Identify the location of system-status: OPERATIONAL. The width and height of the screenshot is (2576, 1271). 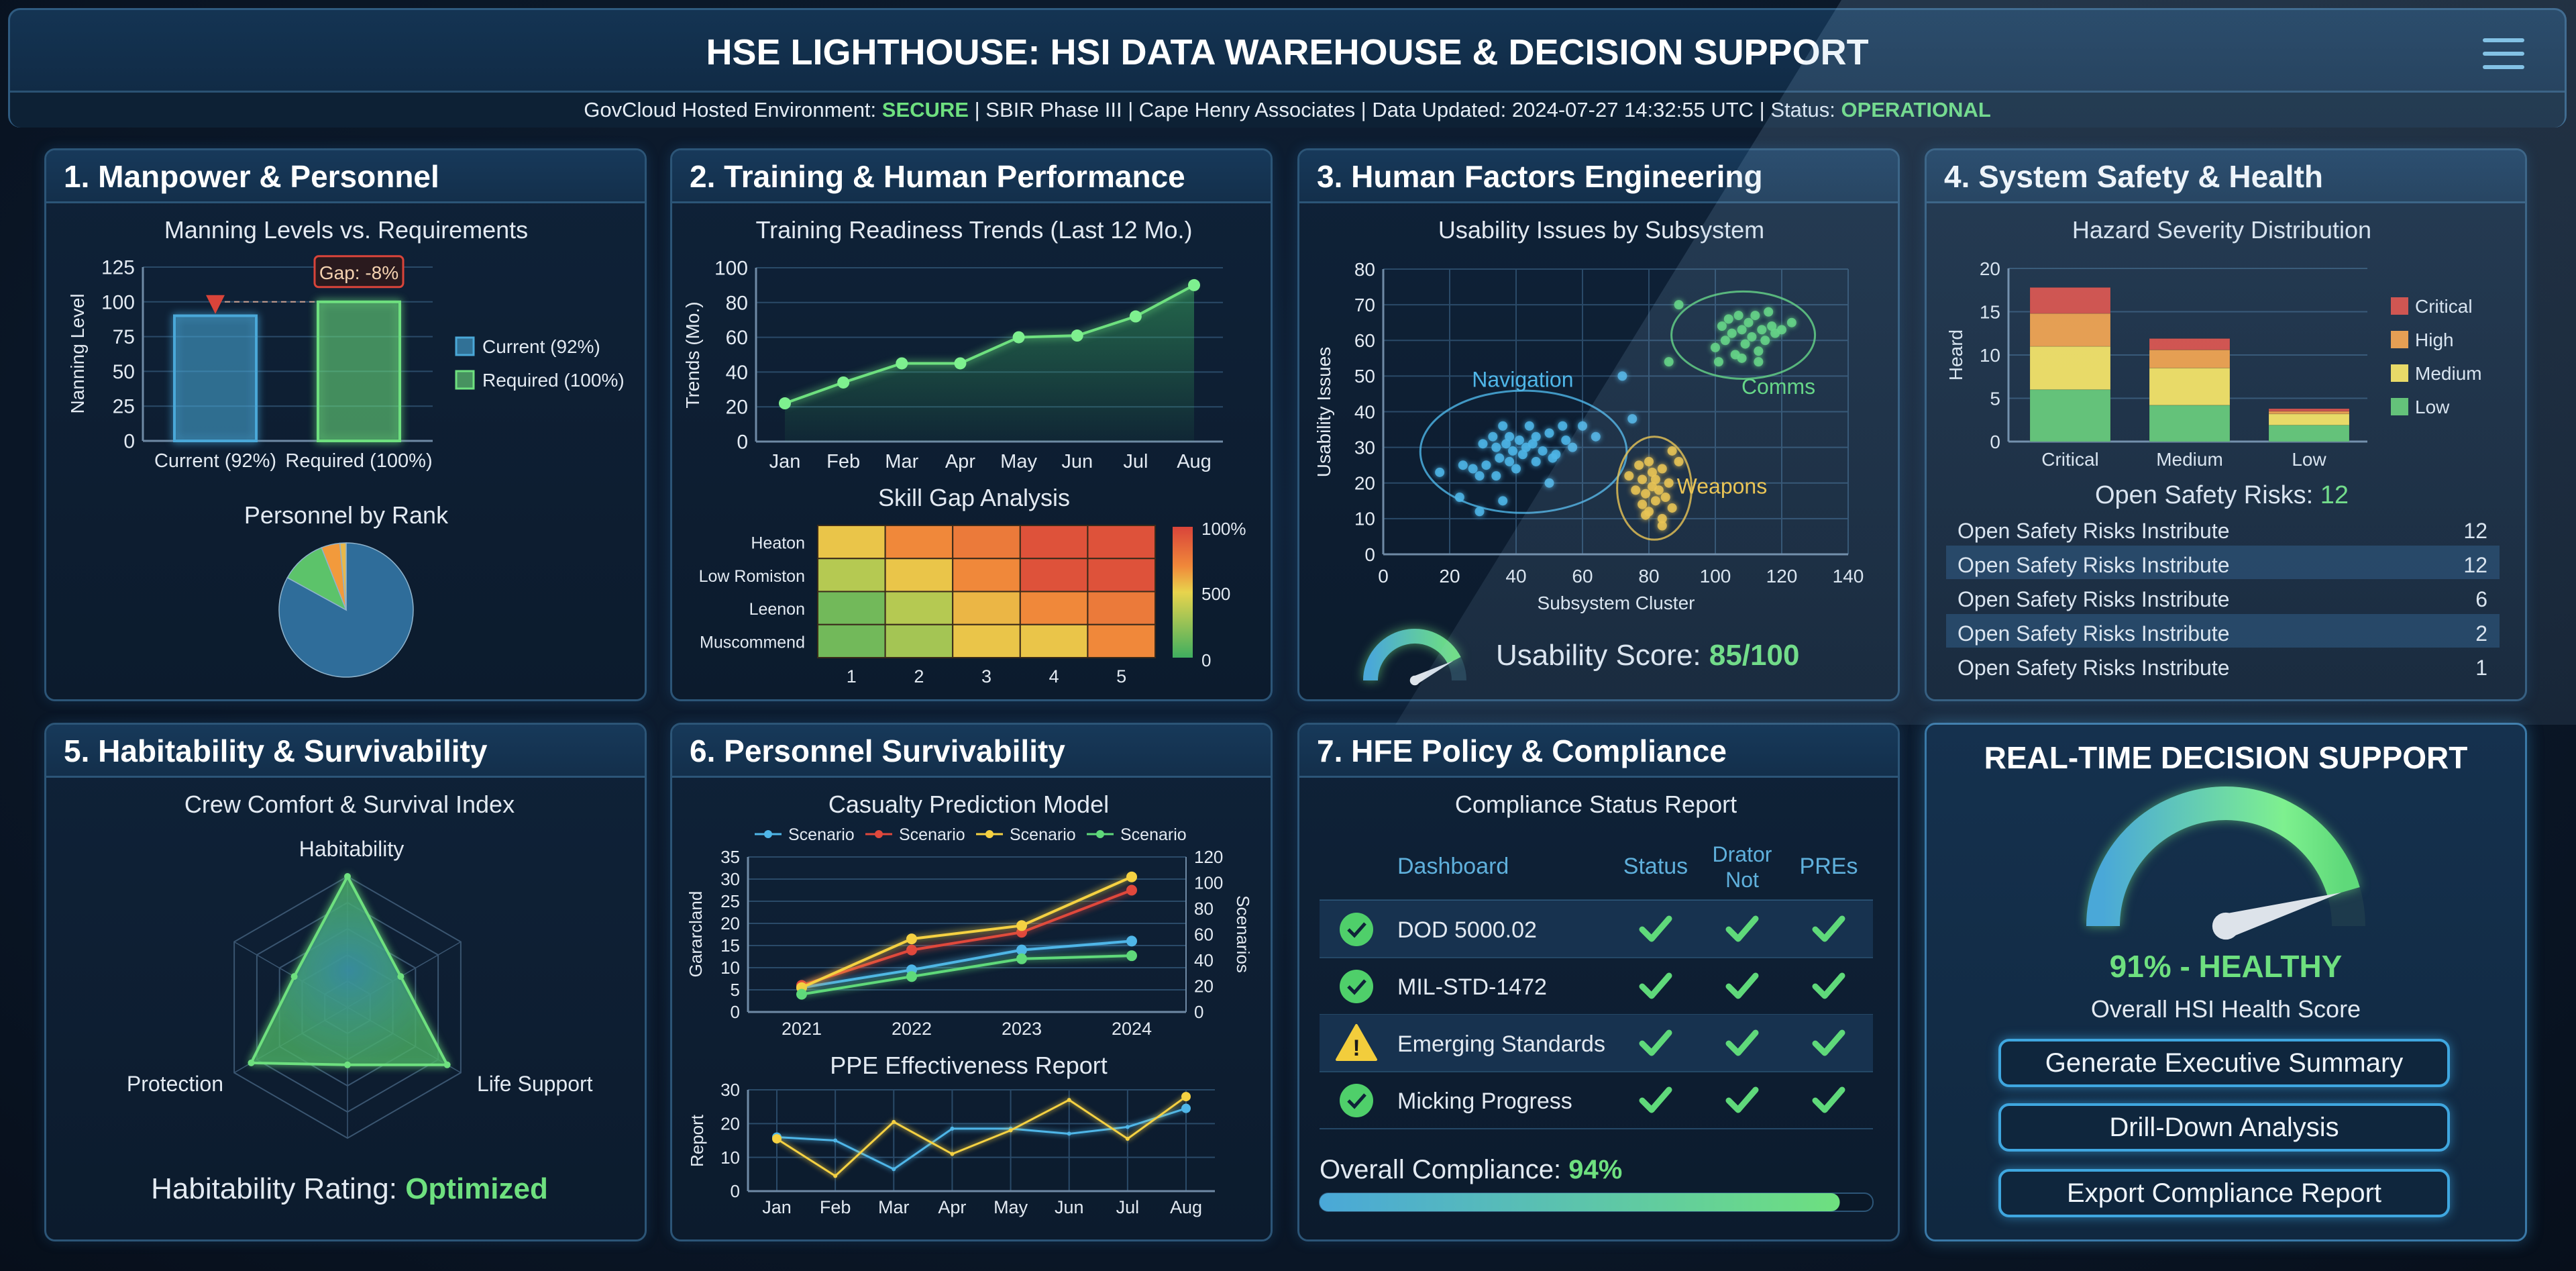
(1916, 109).